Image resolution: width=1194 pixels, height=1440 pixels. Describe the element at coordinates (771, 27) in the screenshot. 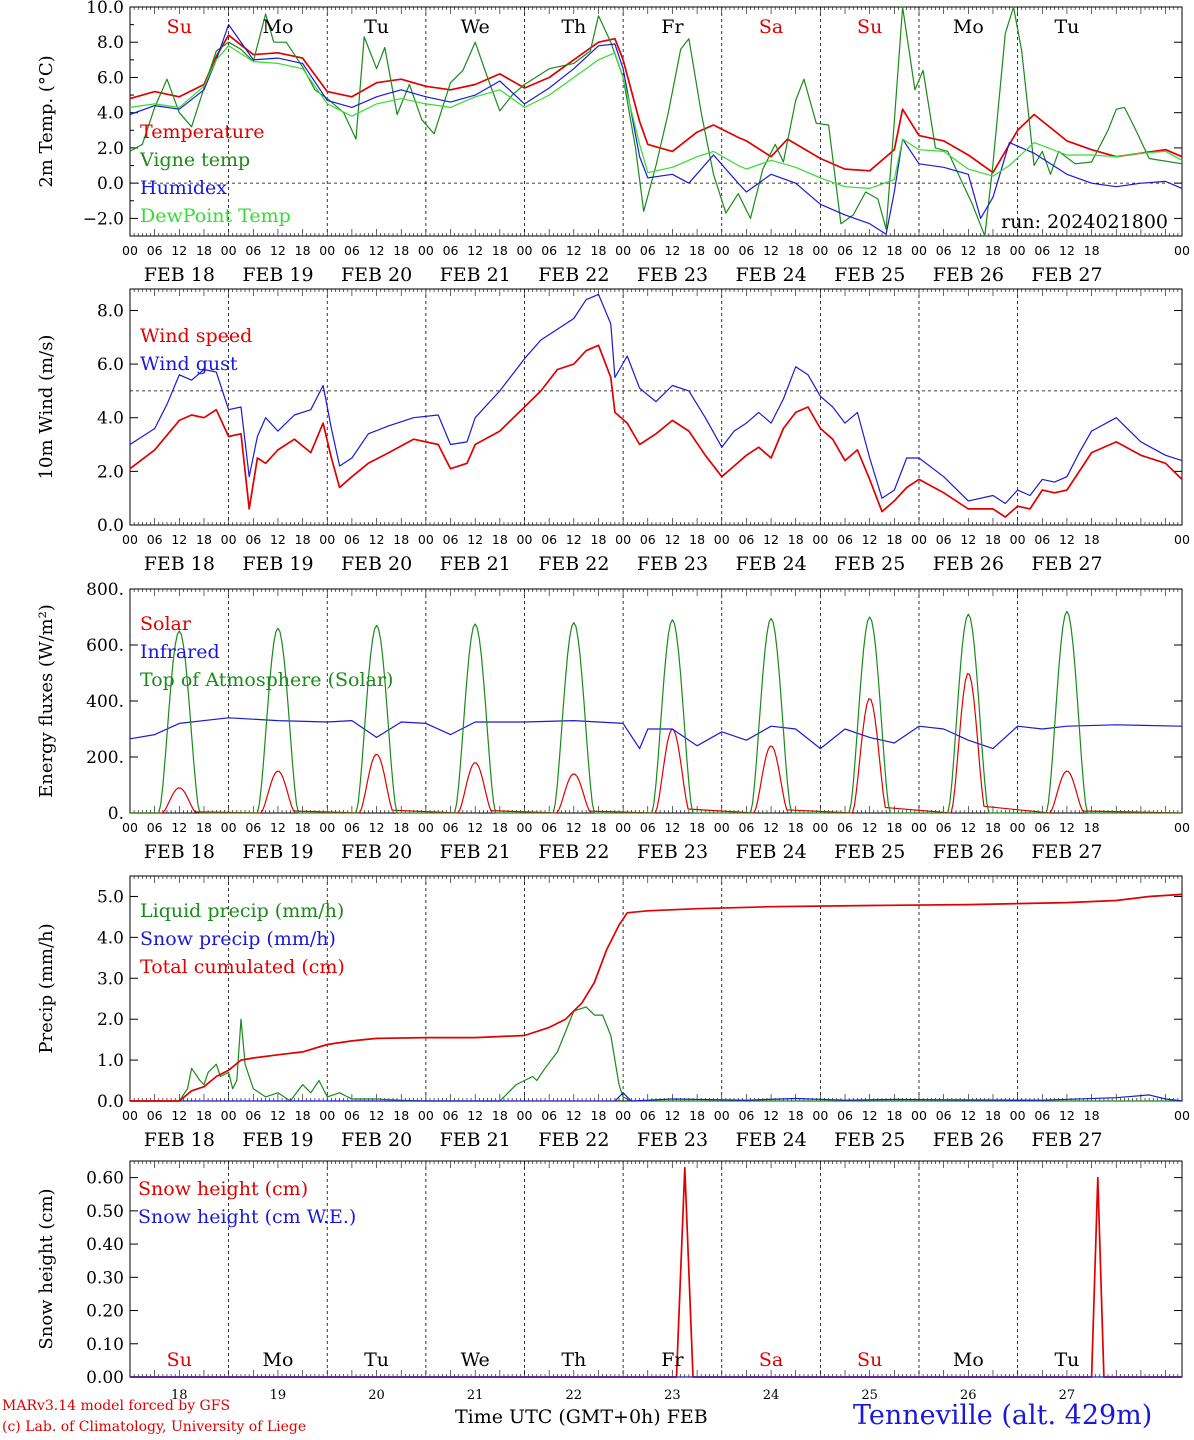

I see `day-abbr-top: Sa` at that location.